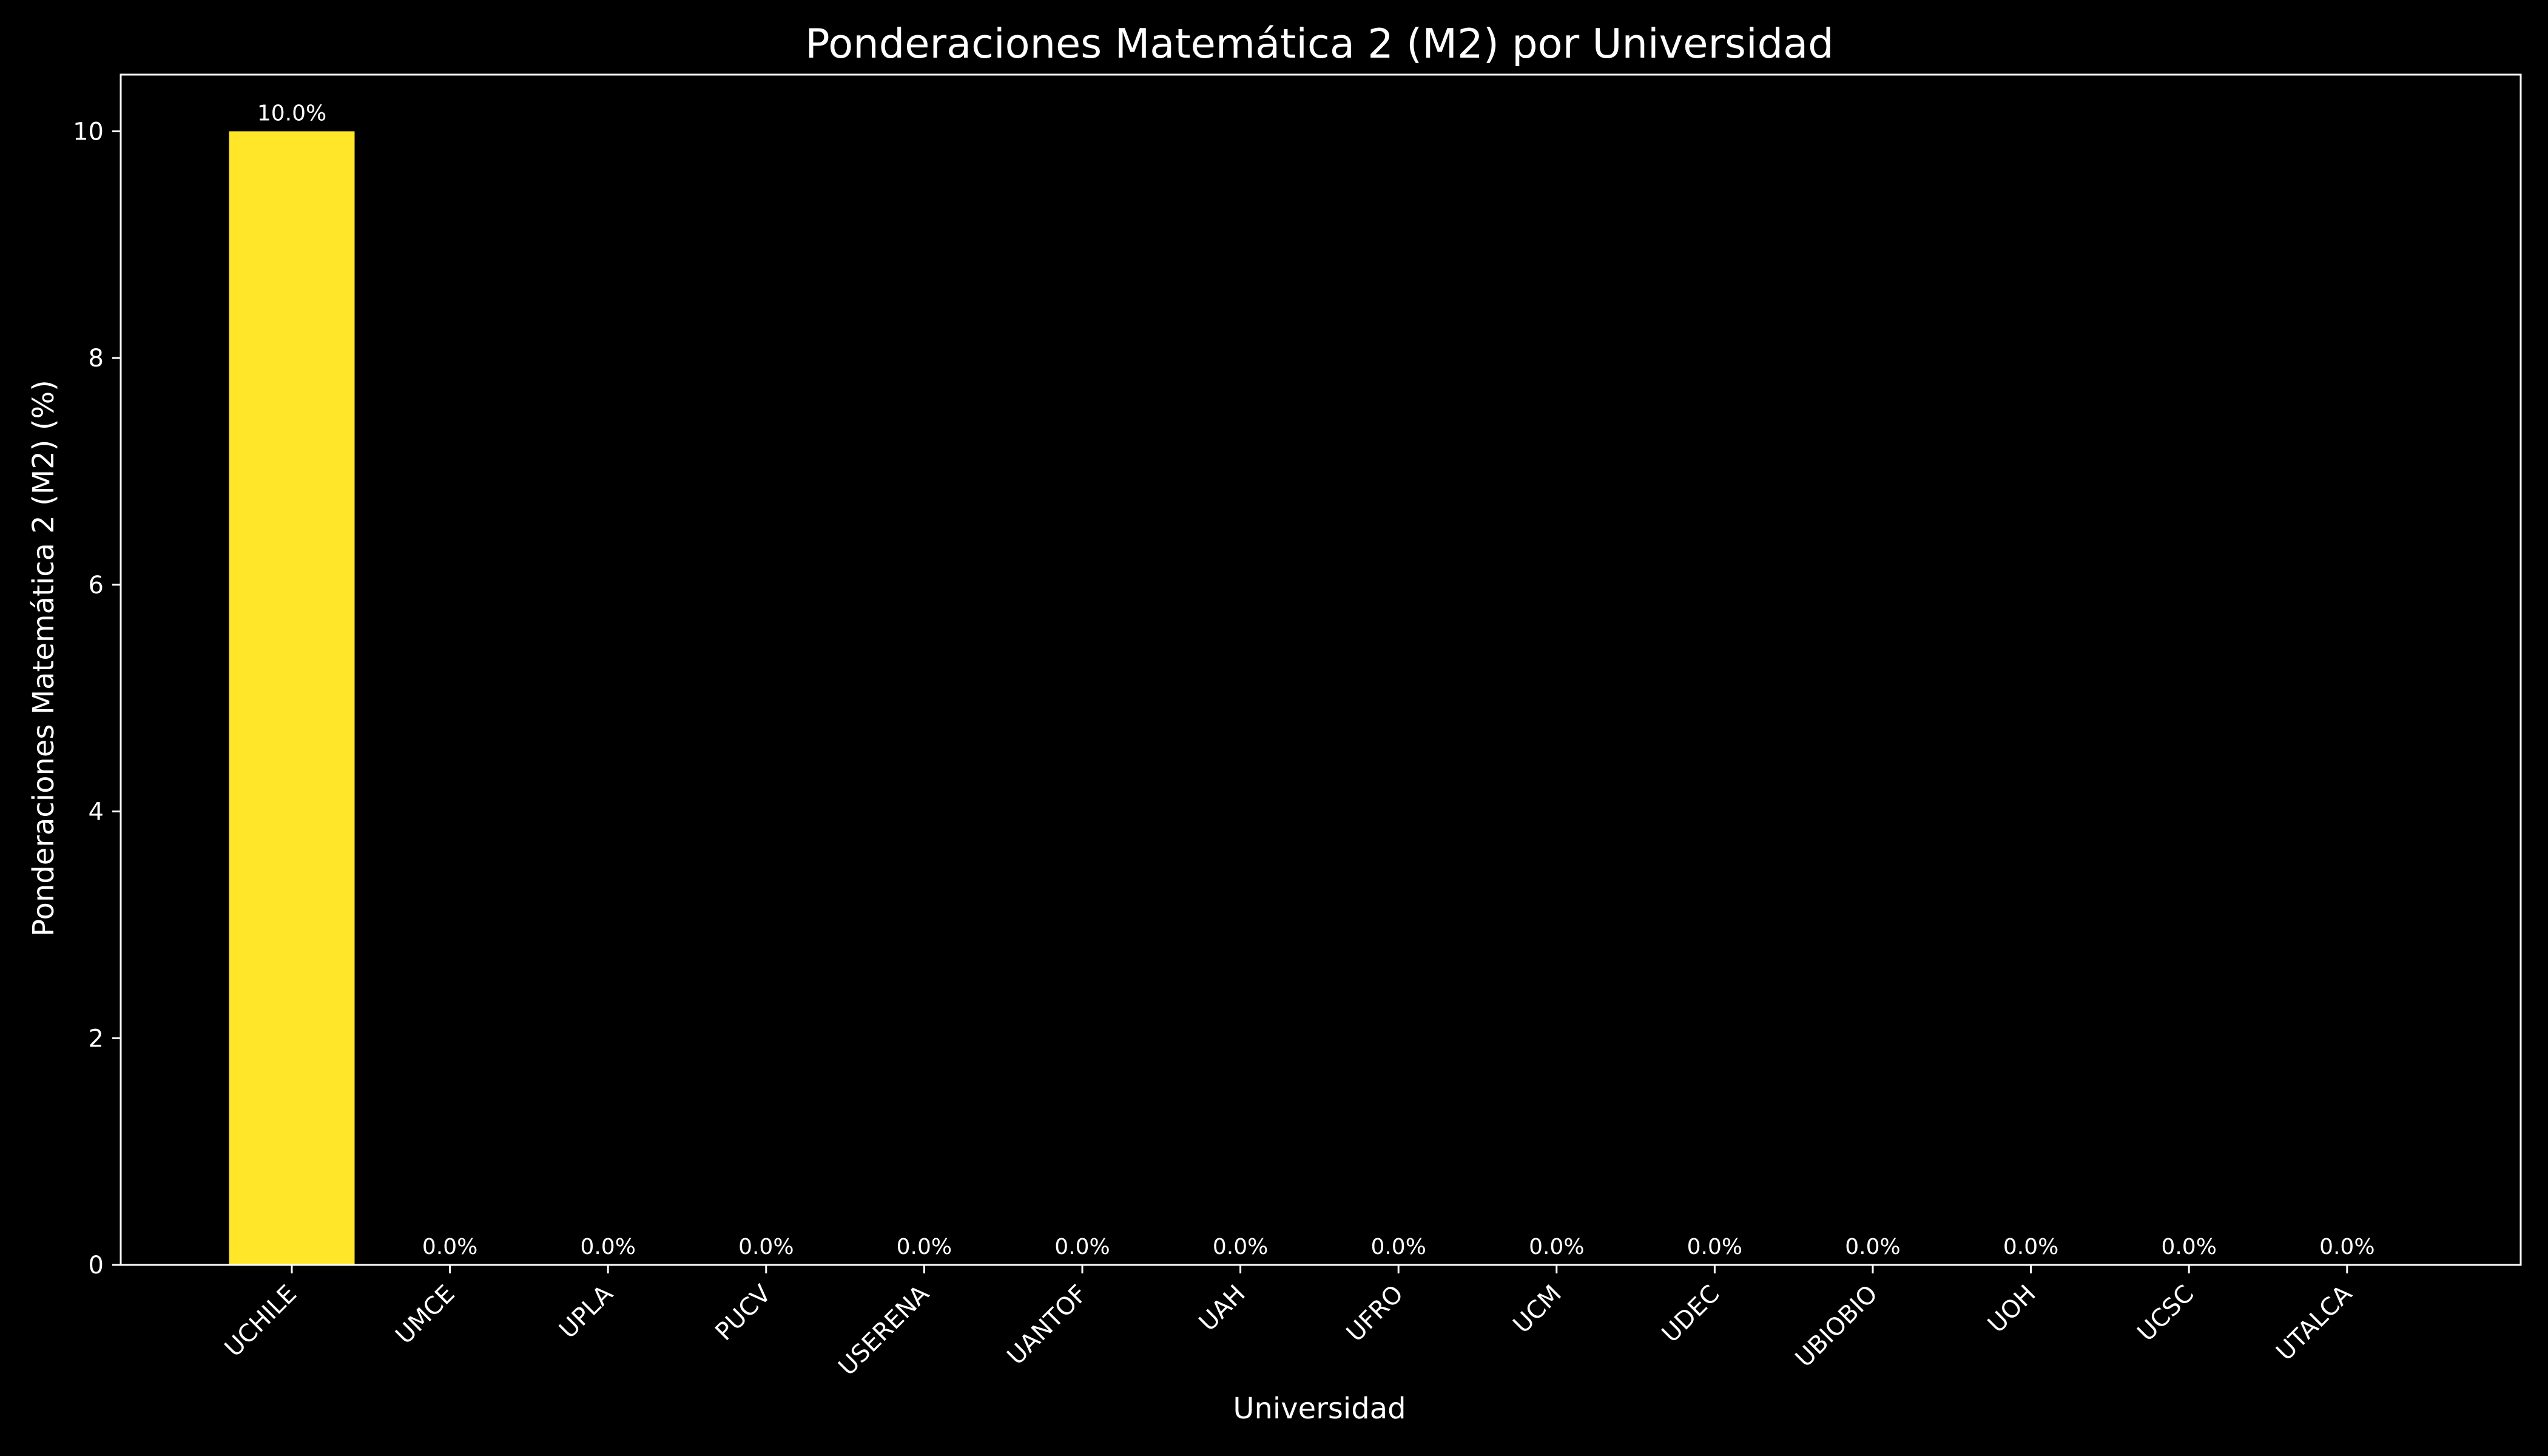 The image size is (2548, 1456). What do you see at coordinates (44, 658) in the screenshot?
I see `y-axis-label: Ponderaciones Matemática 2 (M2) (%)` at bounding box center [44, 658].